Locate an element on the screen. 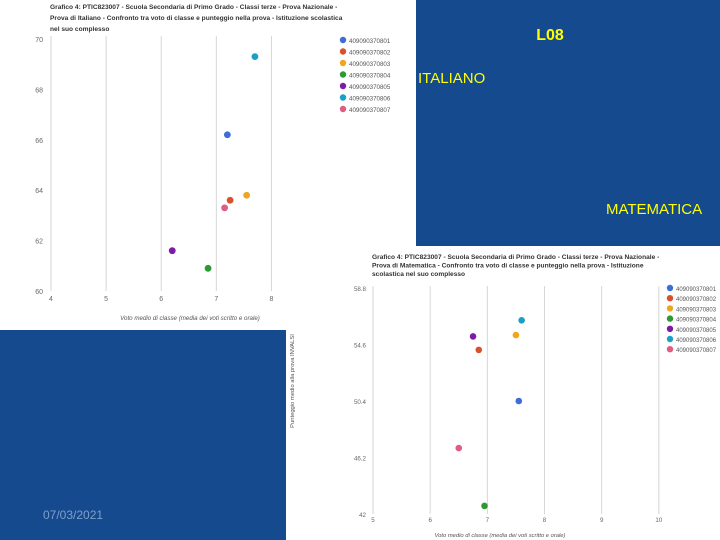 This screenshot has height=540, width=720. ita-x-tick-label: 7 is located at coordinates (216, 299).